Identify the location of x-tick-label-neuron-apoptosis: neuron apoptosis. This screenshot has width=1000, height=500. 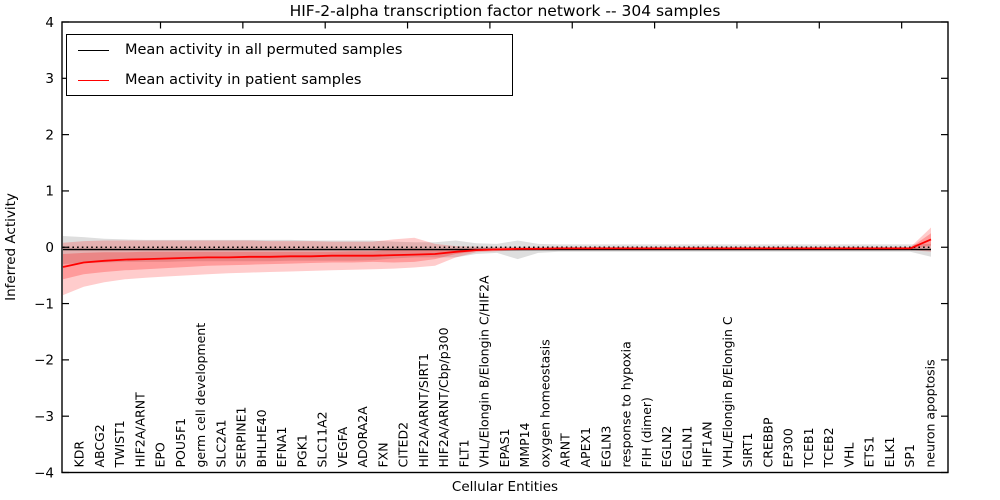
(929, 413).